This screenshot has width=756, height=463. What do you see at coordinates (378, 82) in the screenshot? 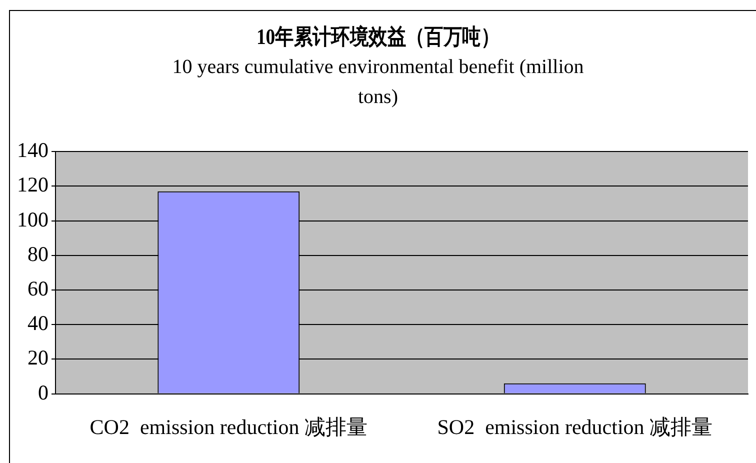
I see `chart-subtitle: 10 years cumulative environmental benefit (million tons)` at bounding box center [378, 82].